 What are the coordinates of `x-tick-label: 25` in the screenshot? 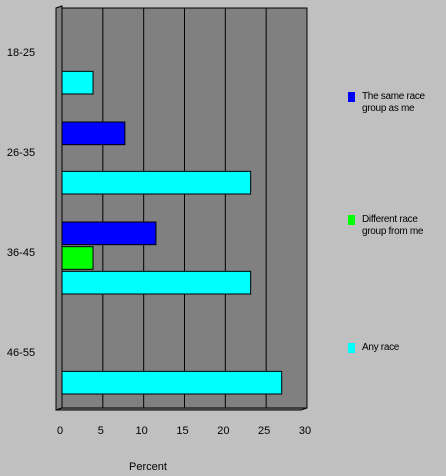 It's located at (264, 431).